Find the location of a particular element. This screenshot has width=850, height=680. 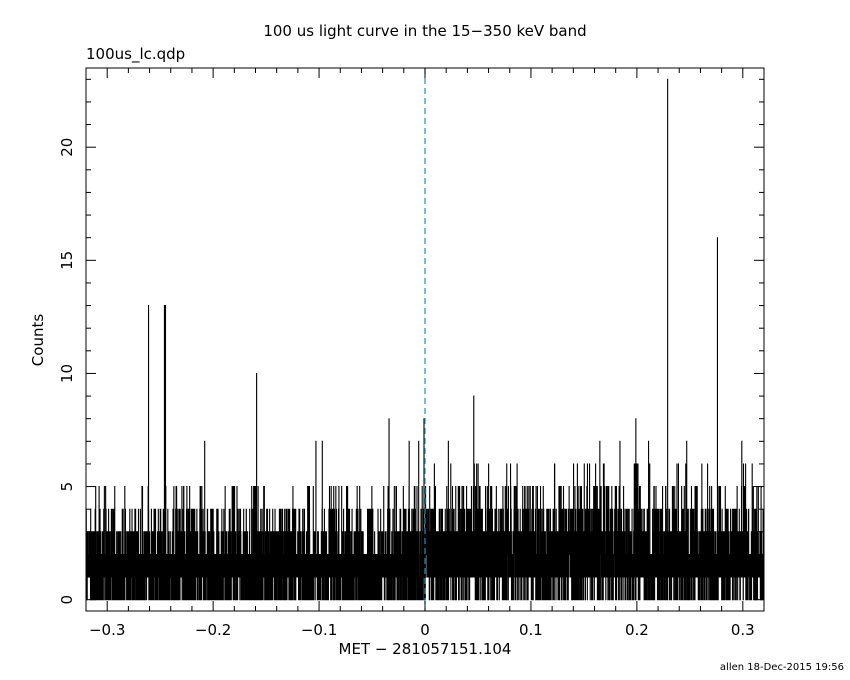

x-tick-label: 0.3 is located at coordinates (743, 630).